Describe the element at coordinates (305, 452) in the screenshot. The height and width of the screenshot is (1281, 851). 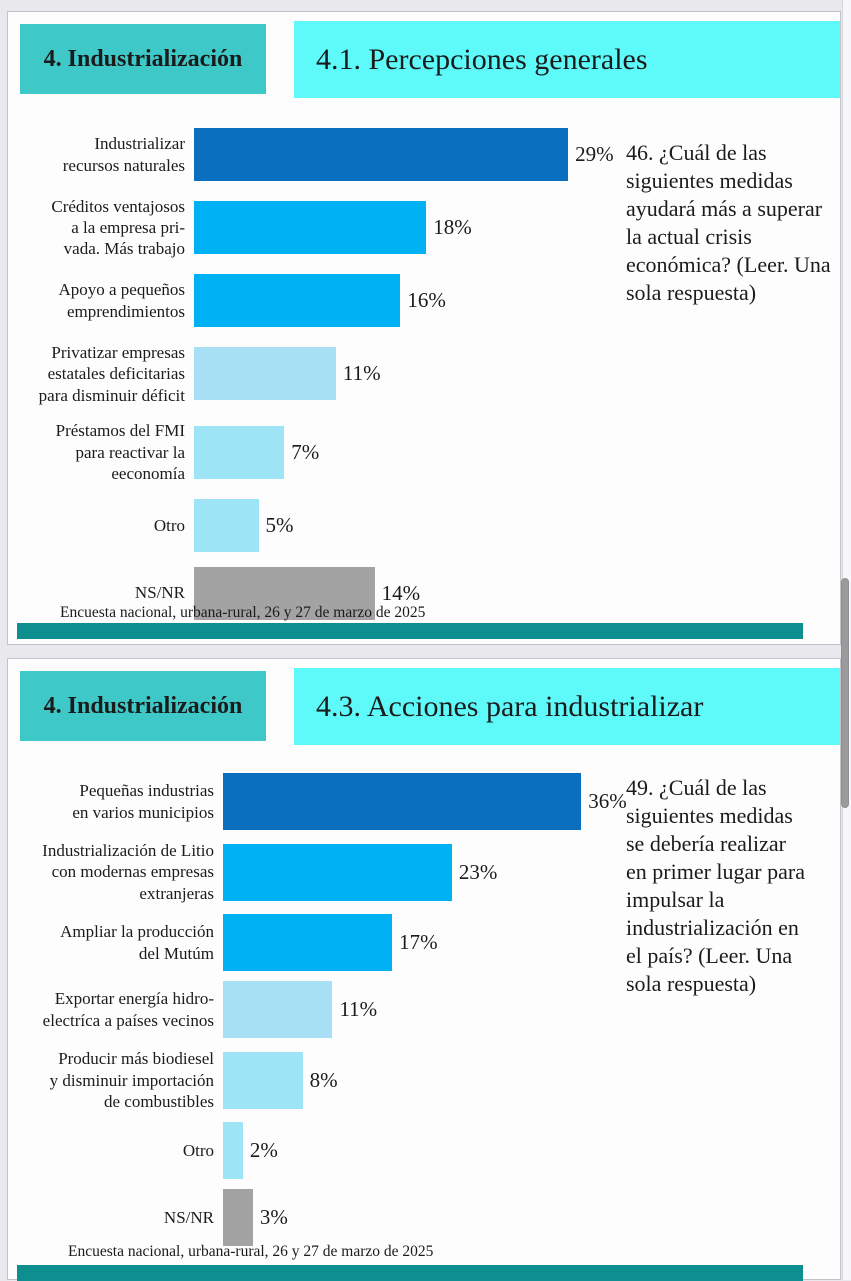
I see `value-label: 7%` at that location.